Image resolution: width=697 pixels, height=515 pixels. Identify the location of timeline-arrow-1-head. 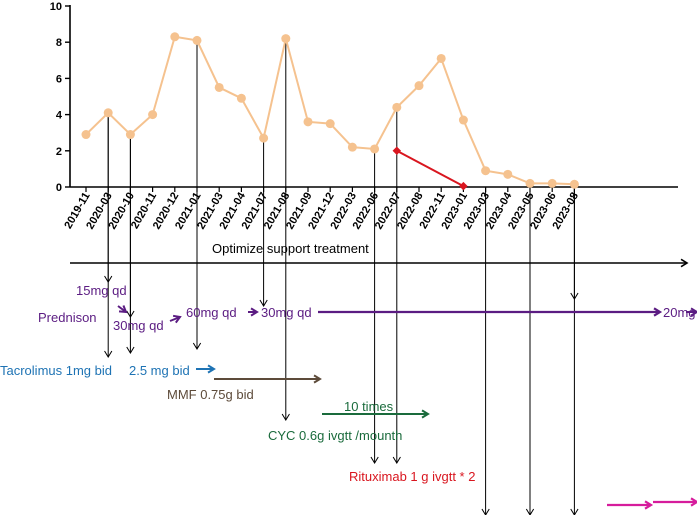
(108, 354).